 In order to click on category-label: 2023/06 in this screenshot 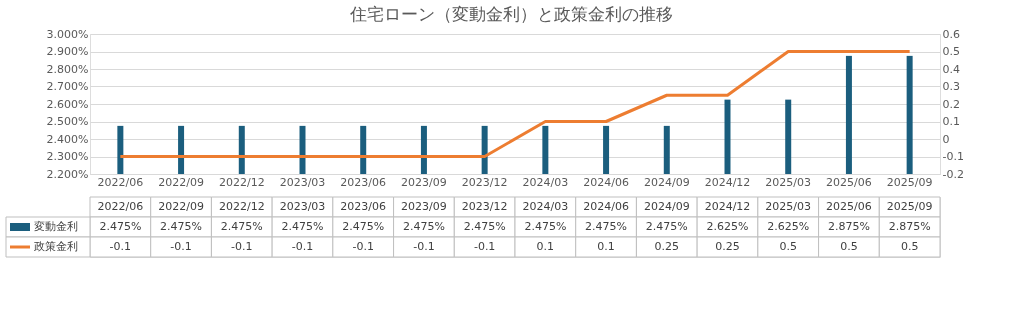, I will do `click(363, 206)`.